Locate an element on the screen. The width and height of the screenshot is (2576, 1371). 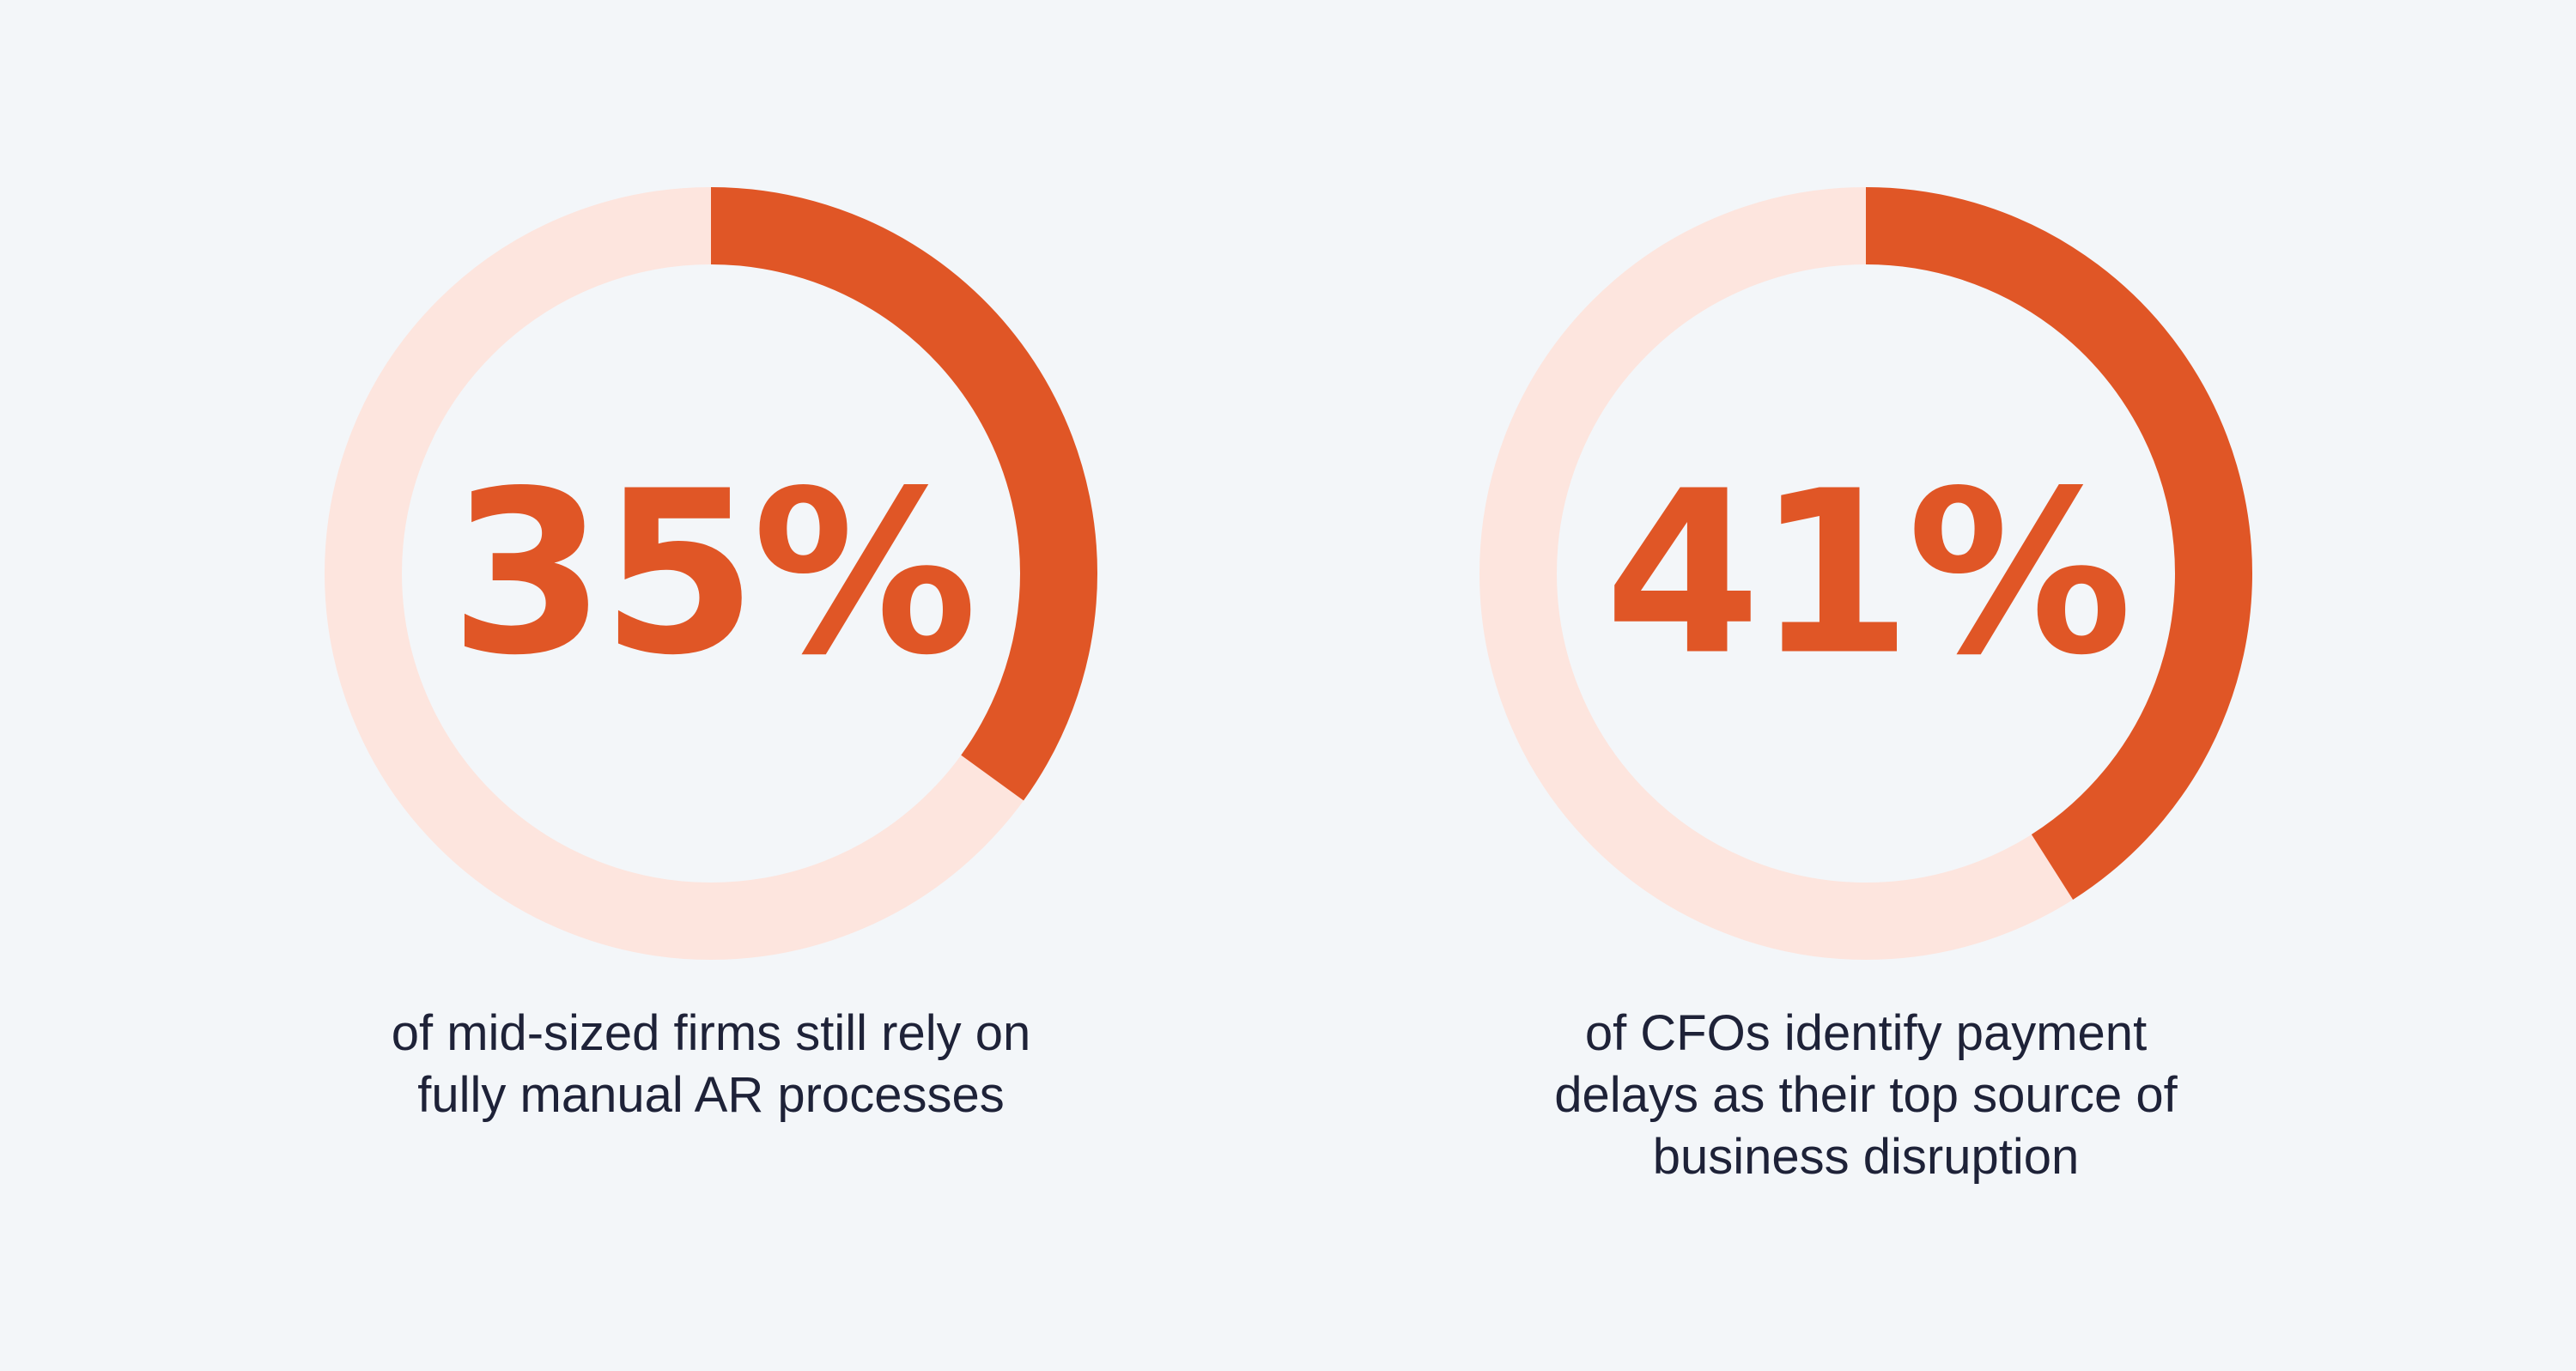
caption-line-3: business disruption is located at coordinates (1866, 1157).